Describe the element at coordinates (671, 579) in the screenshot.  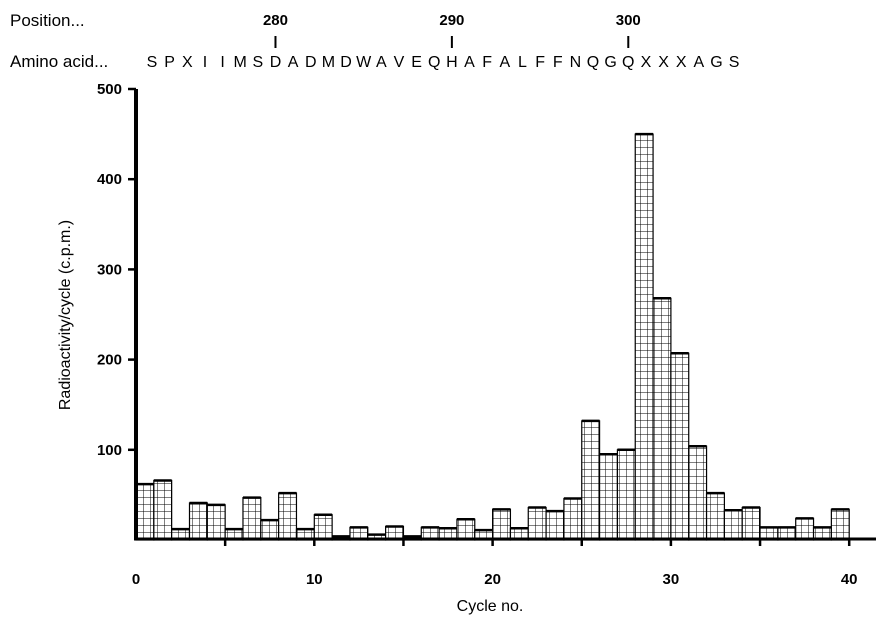
I see `x-tick-label: 30` at that location.